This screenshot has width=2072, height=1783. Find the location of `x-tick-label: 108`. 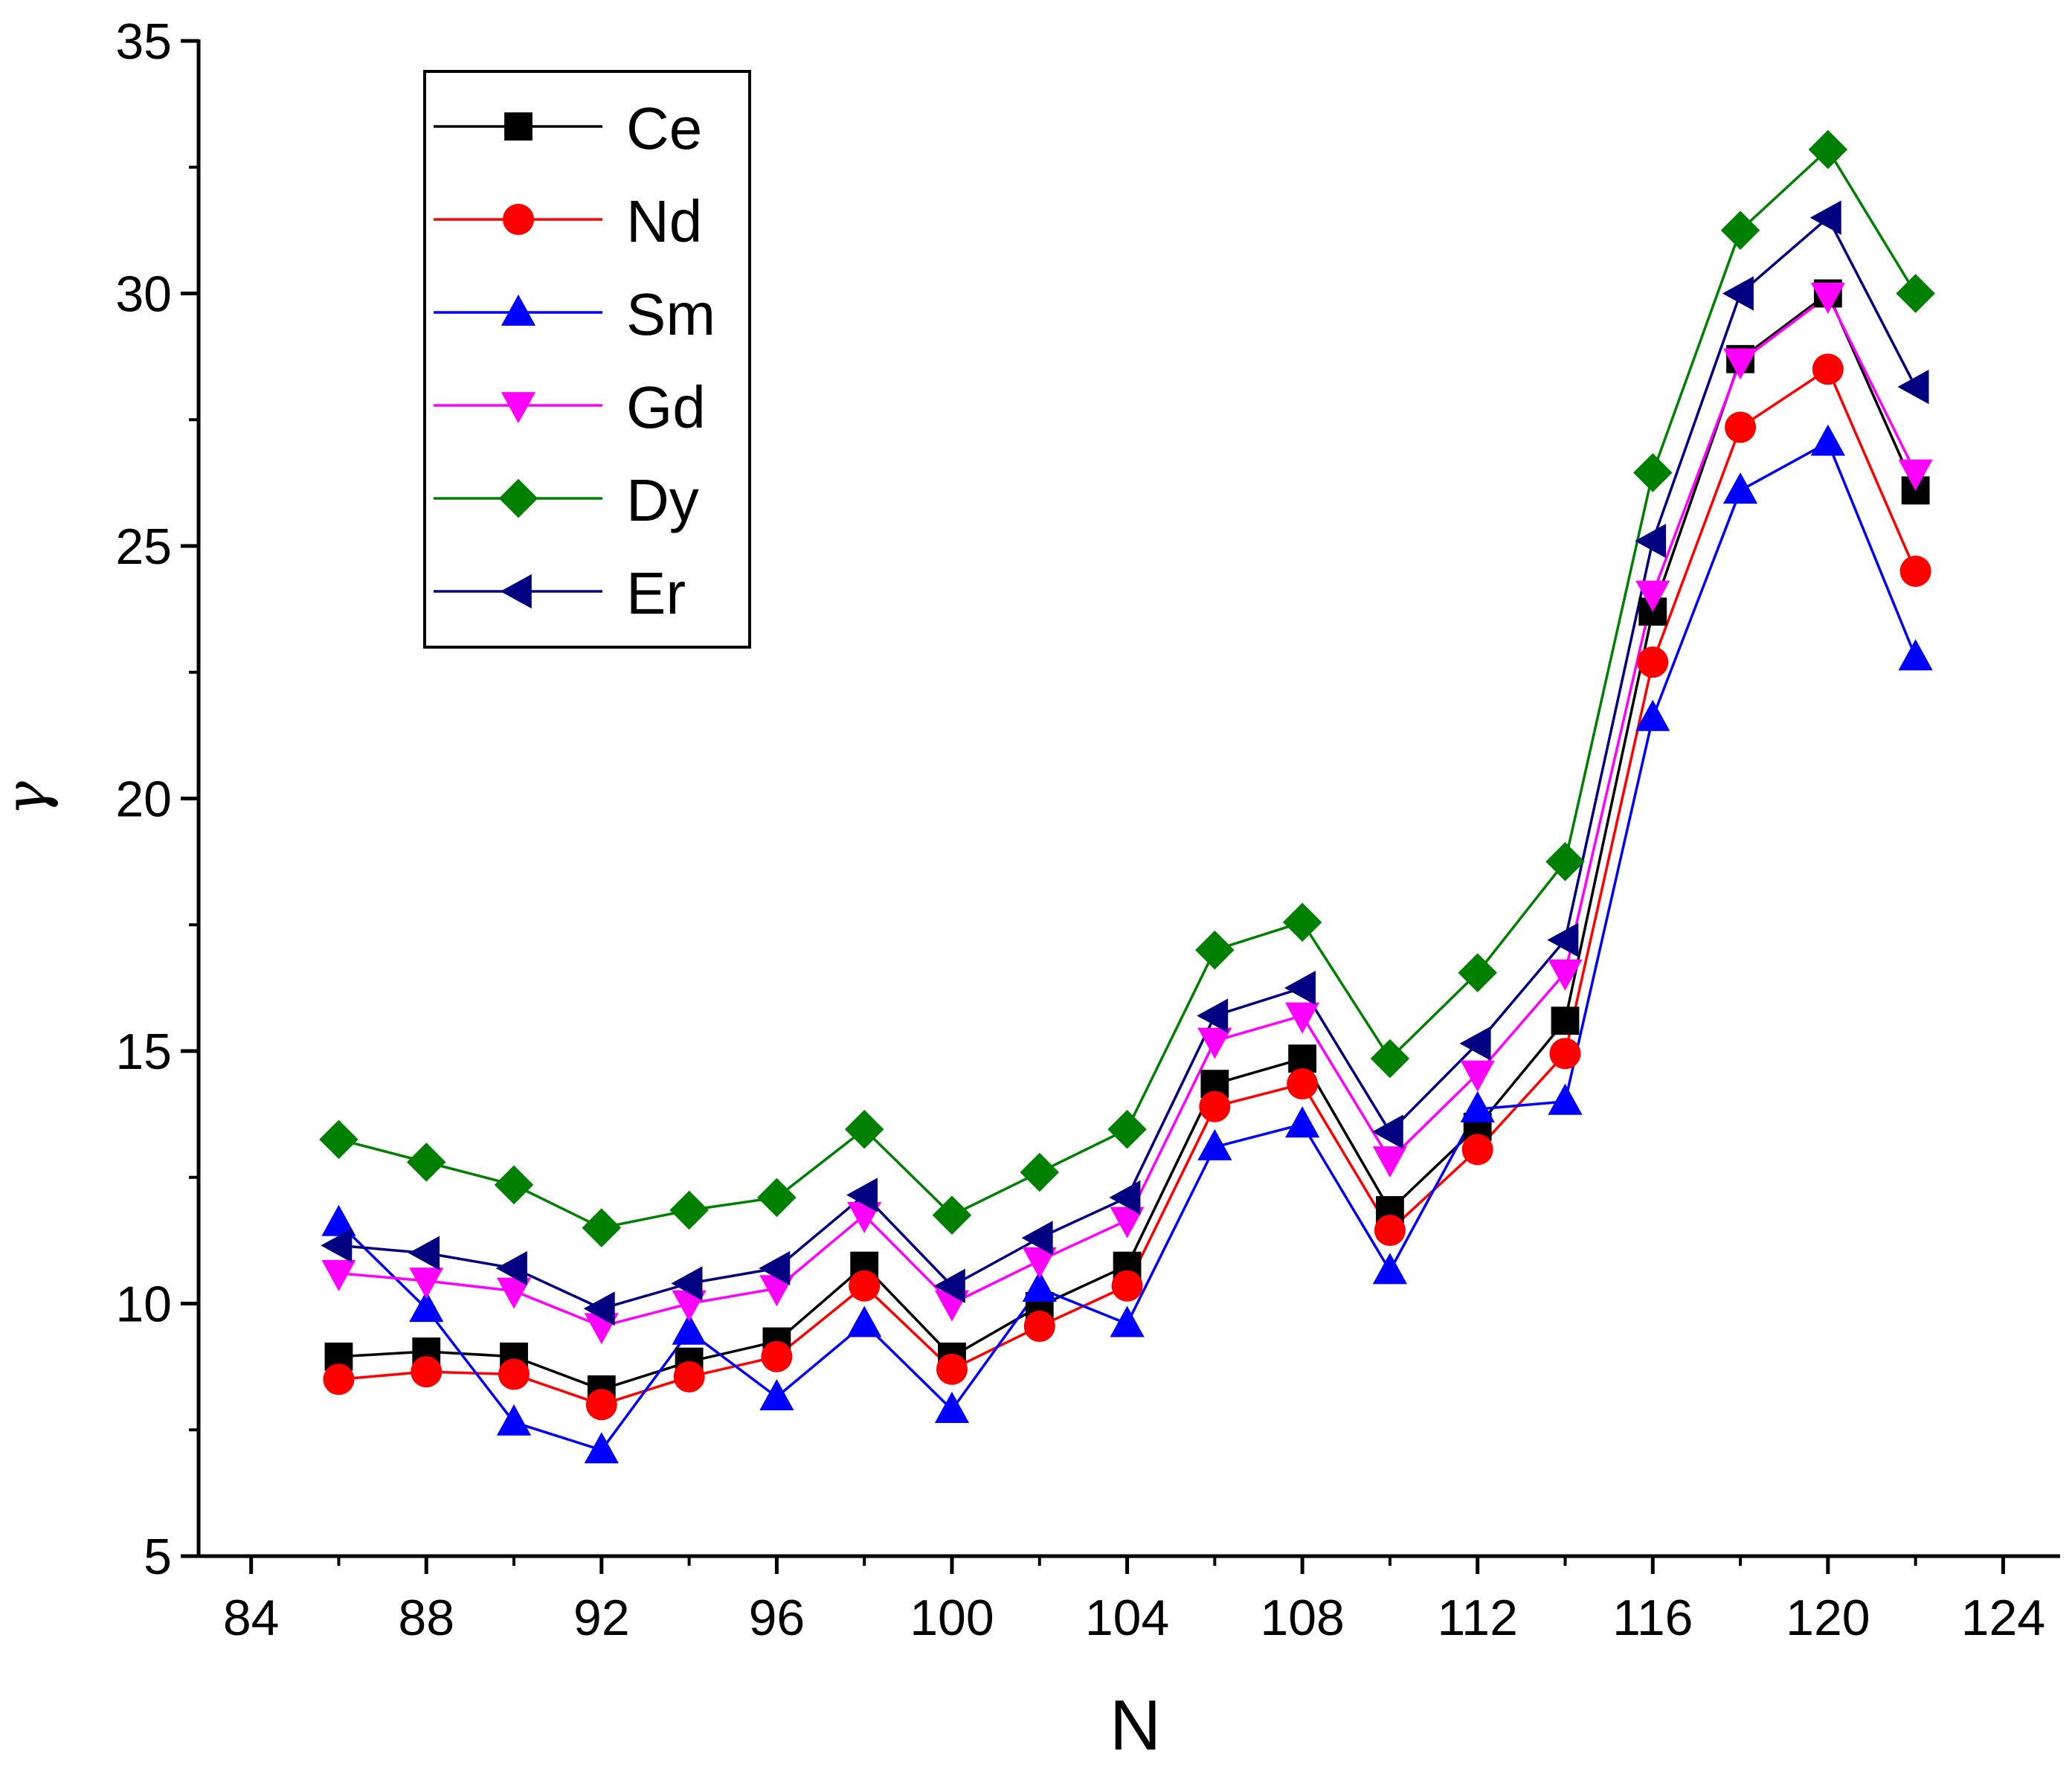

x-tick-label: 108 is located at coordinates (1302, 1618).